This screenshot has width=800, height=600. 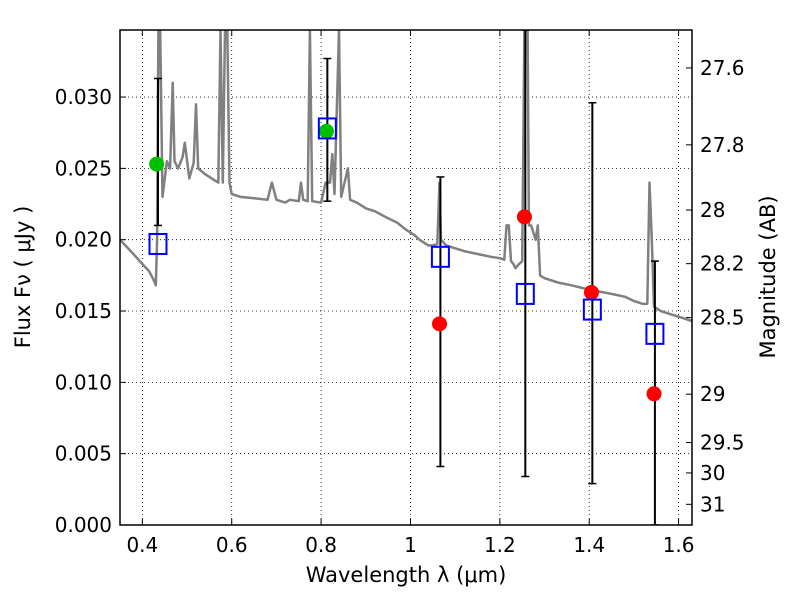 What do you see at coordinates (722, 443) in the screenshot?
I see `y2-tick-label: 29.5` at bounding box center [722, 443].